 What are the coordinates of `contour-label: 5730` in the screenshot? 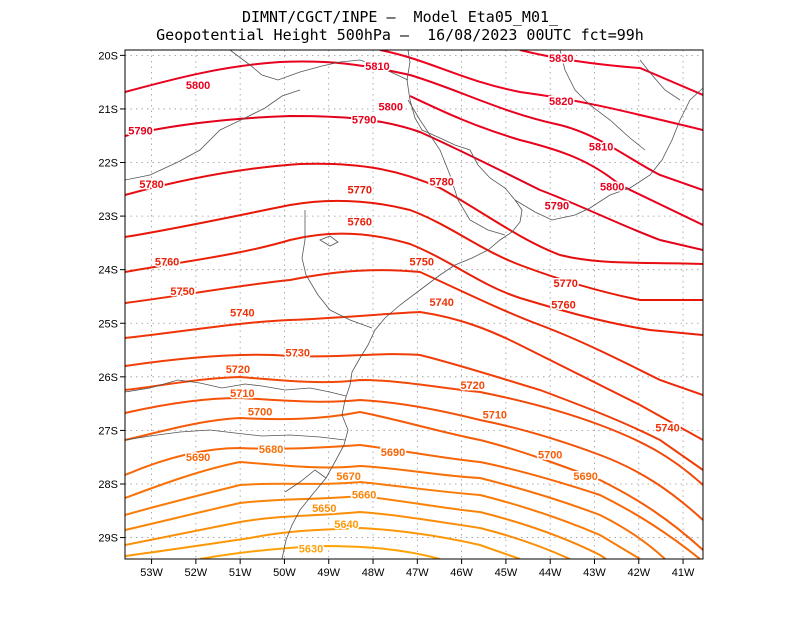 It's located at (297, 354).